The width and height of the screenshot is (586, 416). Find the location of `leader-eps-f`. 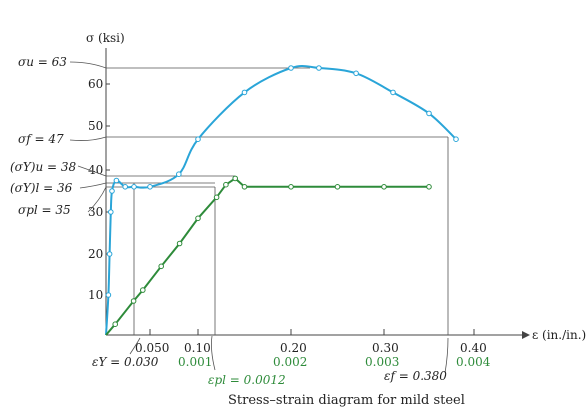

leader-eps-f is located at coordinates (446, 355).